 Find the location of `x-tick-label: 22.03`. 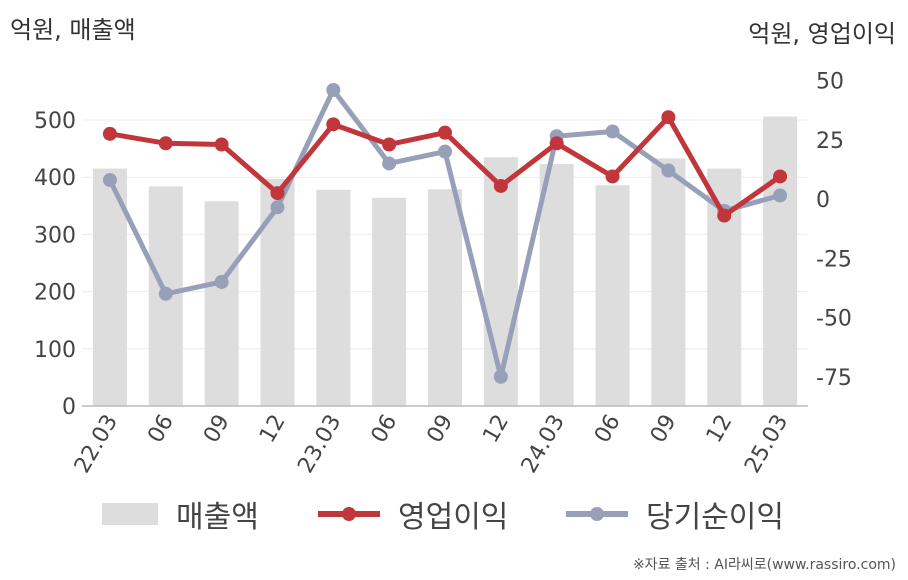

x-tick-label: 22.03 is located at coordinates (96, 444).